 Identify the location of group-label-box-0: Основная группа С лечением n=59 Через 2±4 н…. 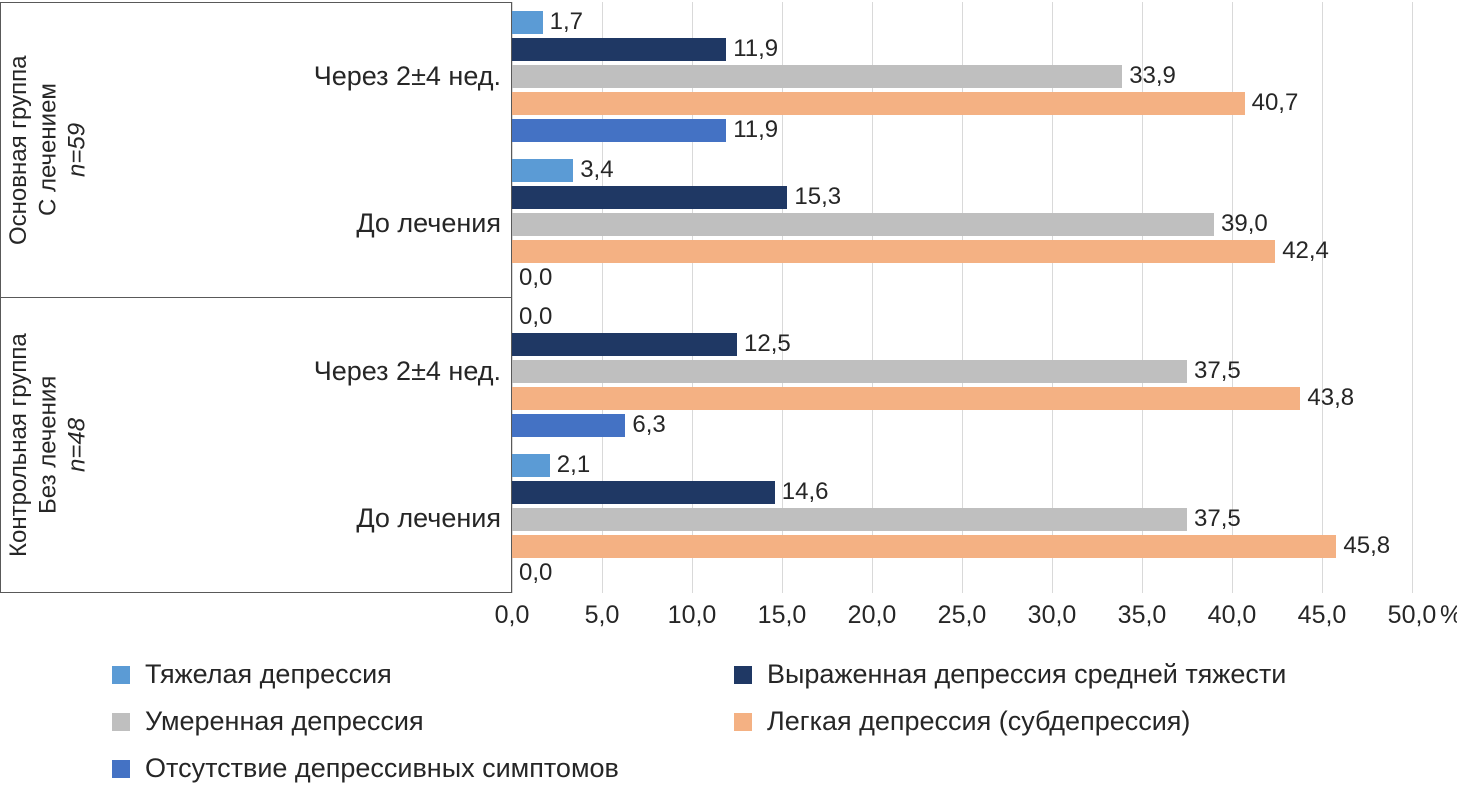
(256, 150).